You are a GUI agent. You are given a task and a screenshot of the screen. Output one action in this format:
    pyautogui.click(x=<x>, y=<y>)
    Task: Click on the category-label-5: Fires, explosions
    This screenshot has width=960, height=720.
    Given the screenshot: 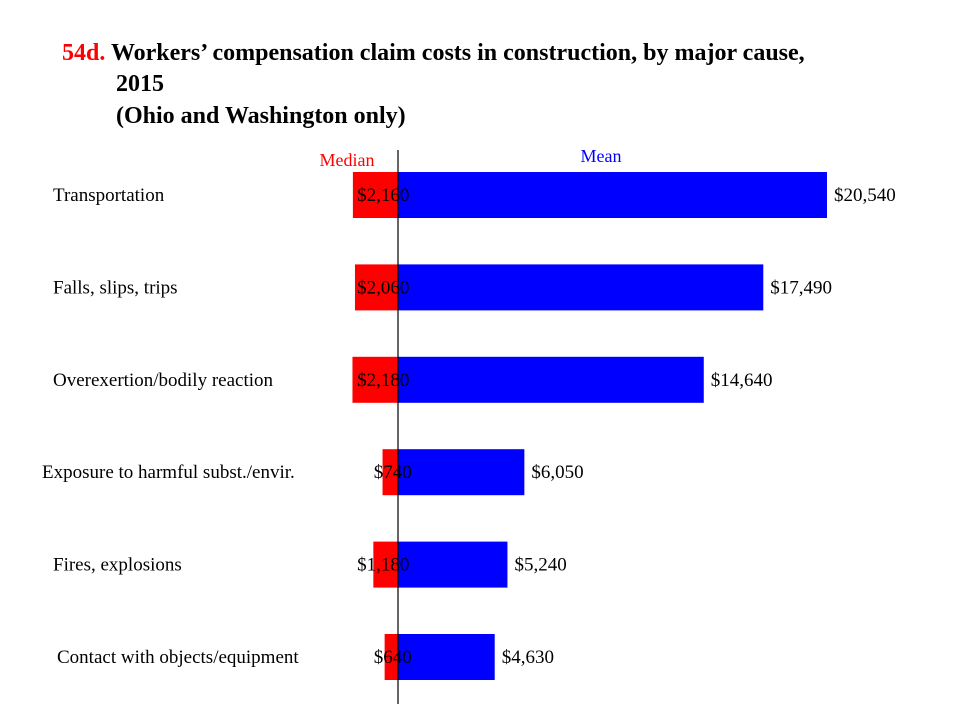 What is the action you would take?
    pyautogui.click(x=117, y=565)
    